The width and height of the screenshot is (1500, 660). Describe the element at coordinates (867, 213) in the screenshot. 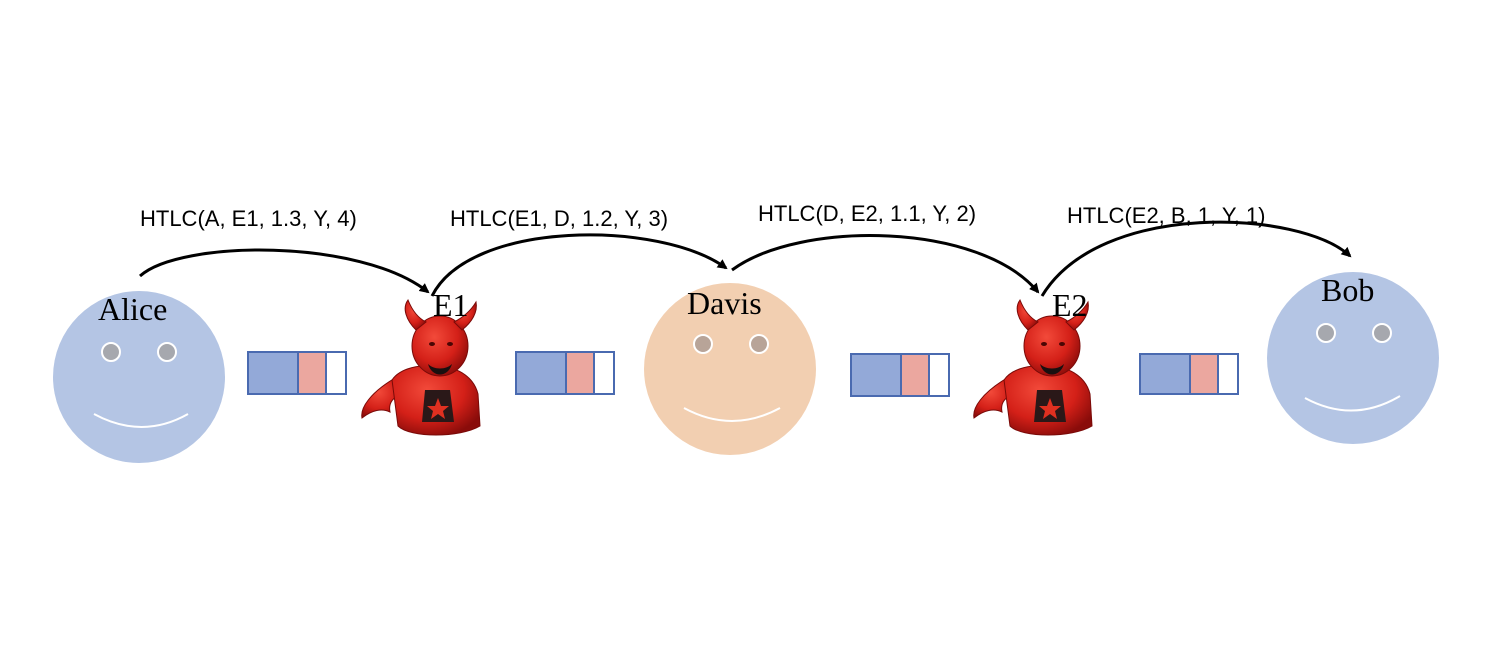

I see `htlc-label-davis-e2: HTLC(D, E2, 1.1, Y, 2)` at that location.